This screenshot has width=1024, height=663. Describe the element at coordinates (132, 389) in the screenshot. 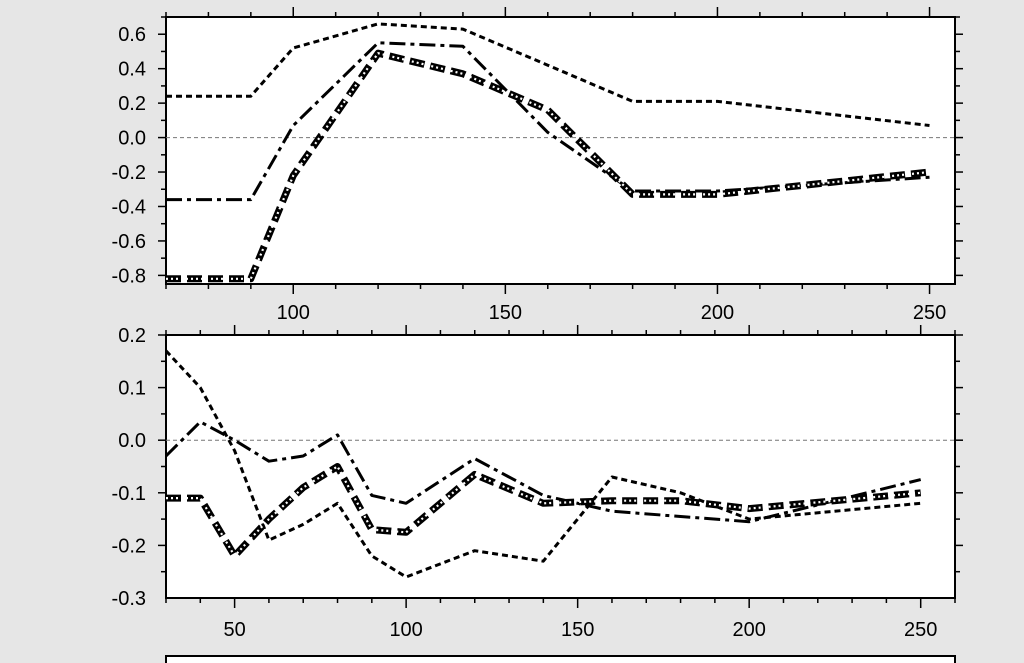

I see `y-tick-label: 0.1` at that location.